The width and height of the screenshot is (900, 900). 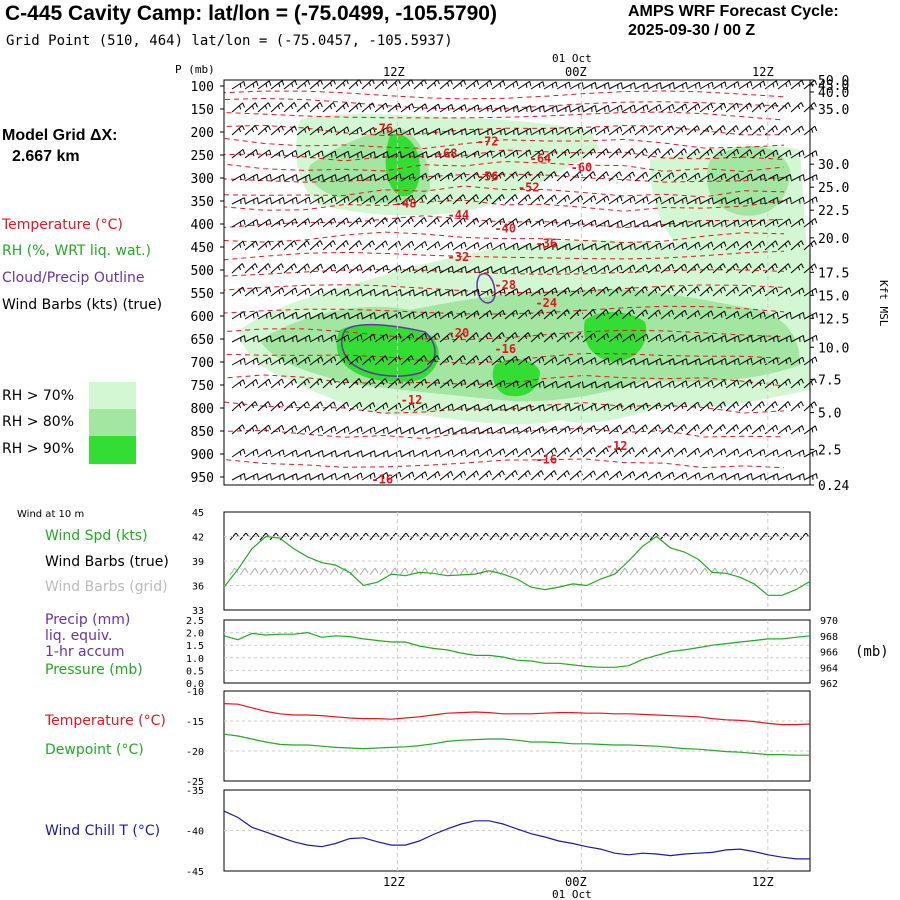 What do you see at coordinates (829, 380) in the screenshot?
I see `height-tick-label: 7.5` at bounding box center [829, 380].